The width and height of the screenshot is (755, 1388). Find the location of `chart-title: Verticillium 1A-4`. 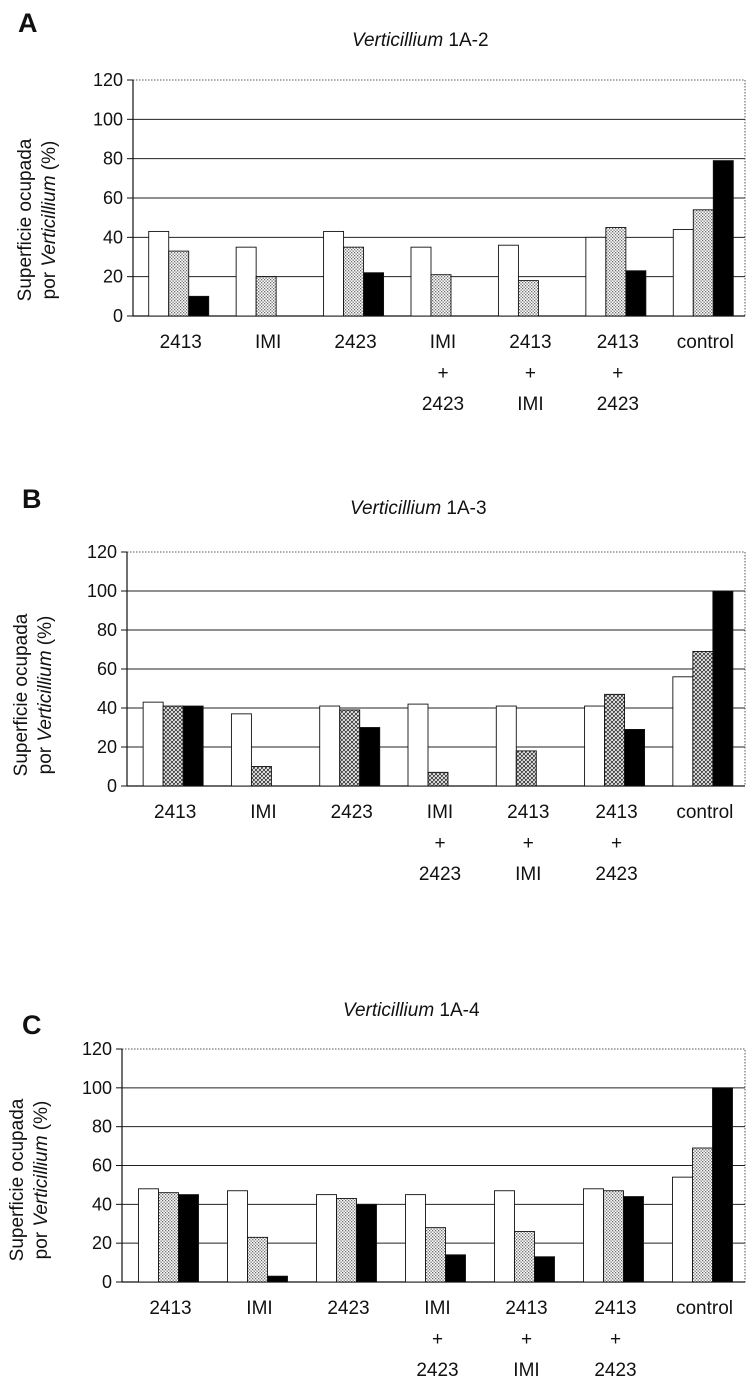

chart-title: Verticillium 1A-4 is located at coordinates (411, 1011).